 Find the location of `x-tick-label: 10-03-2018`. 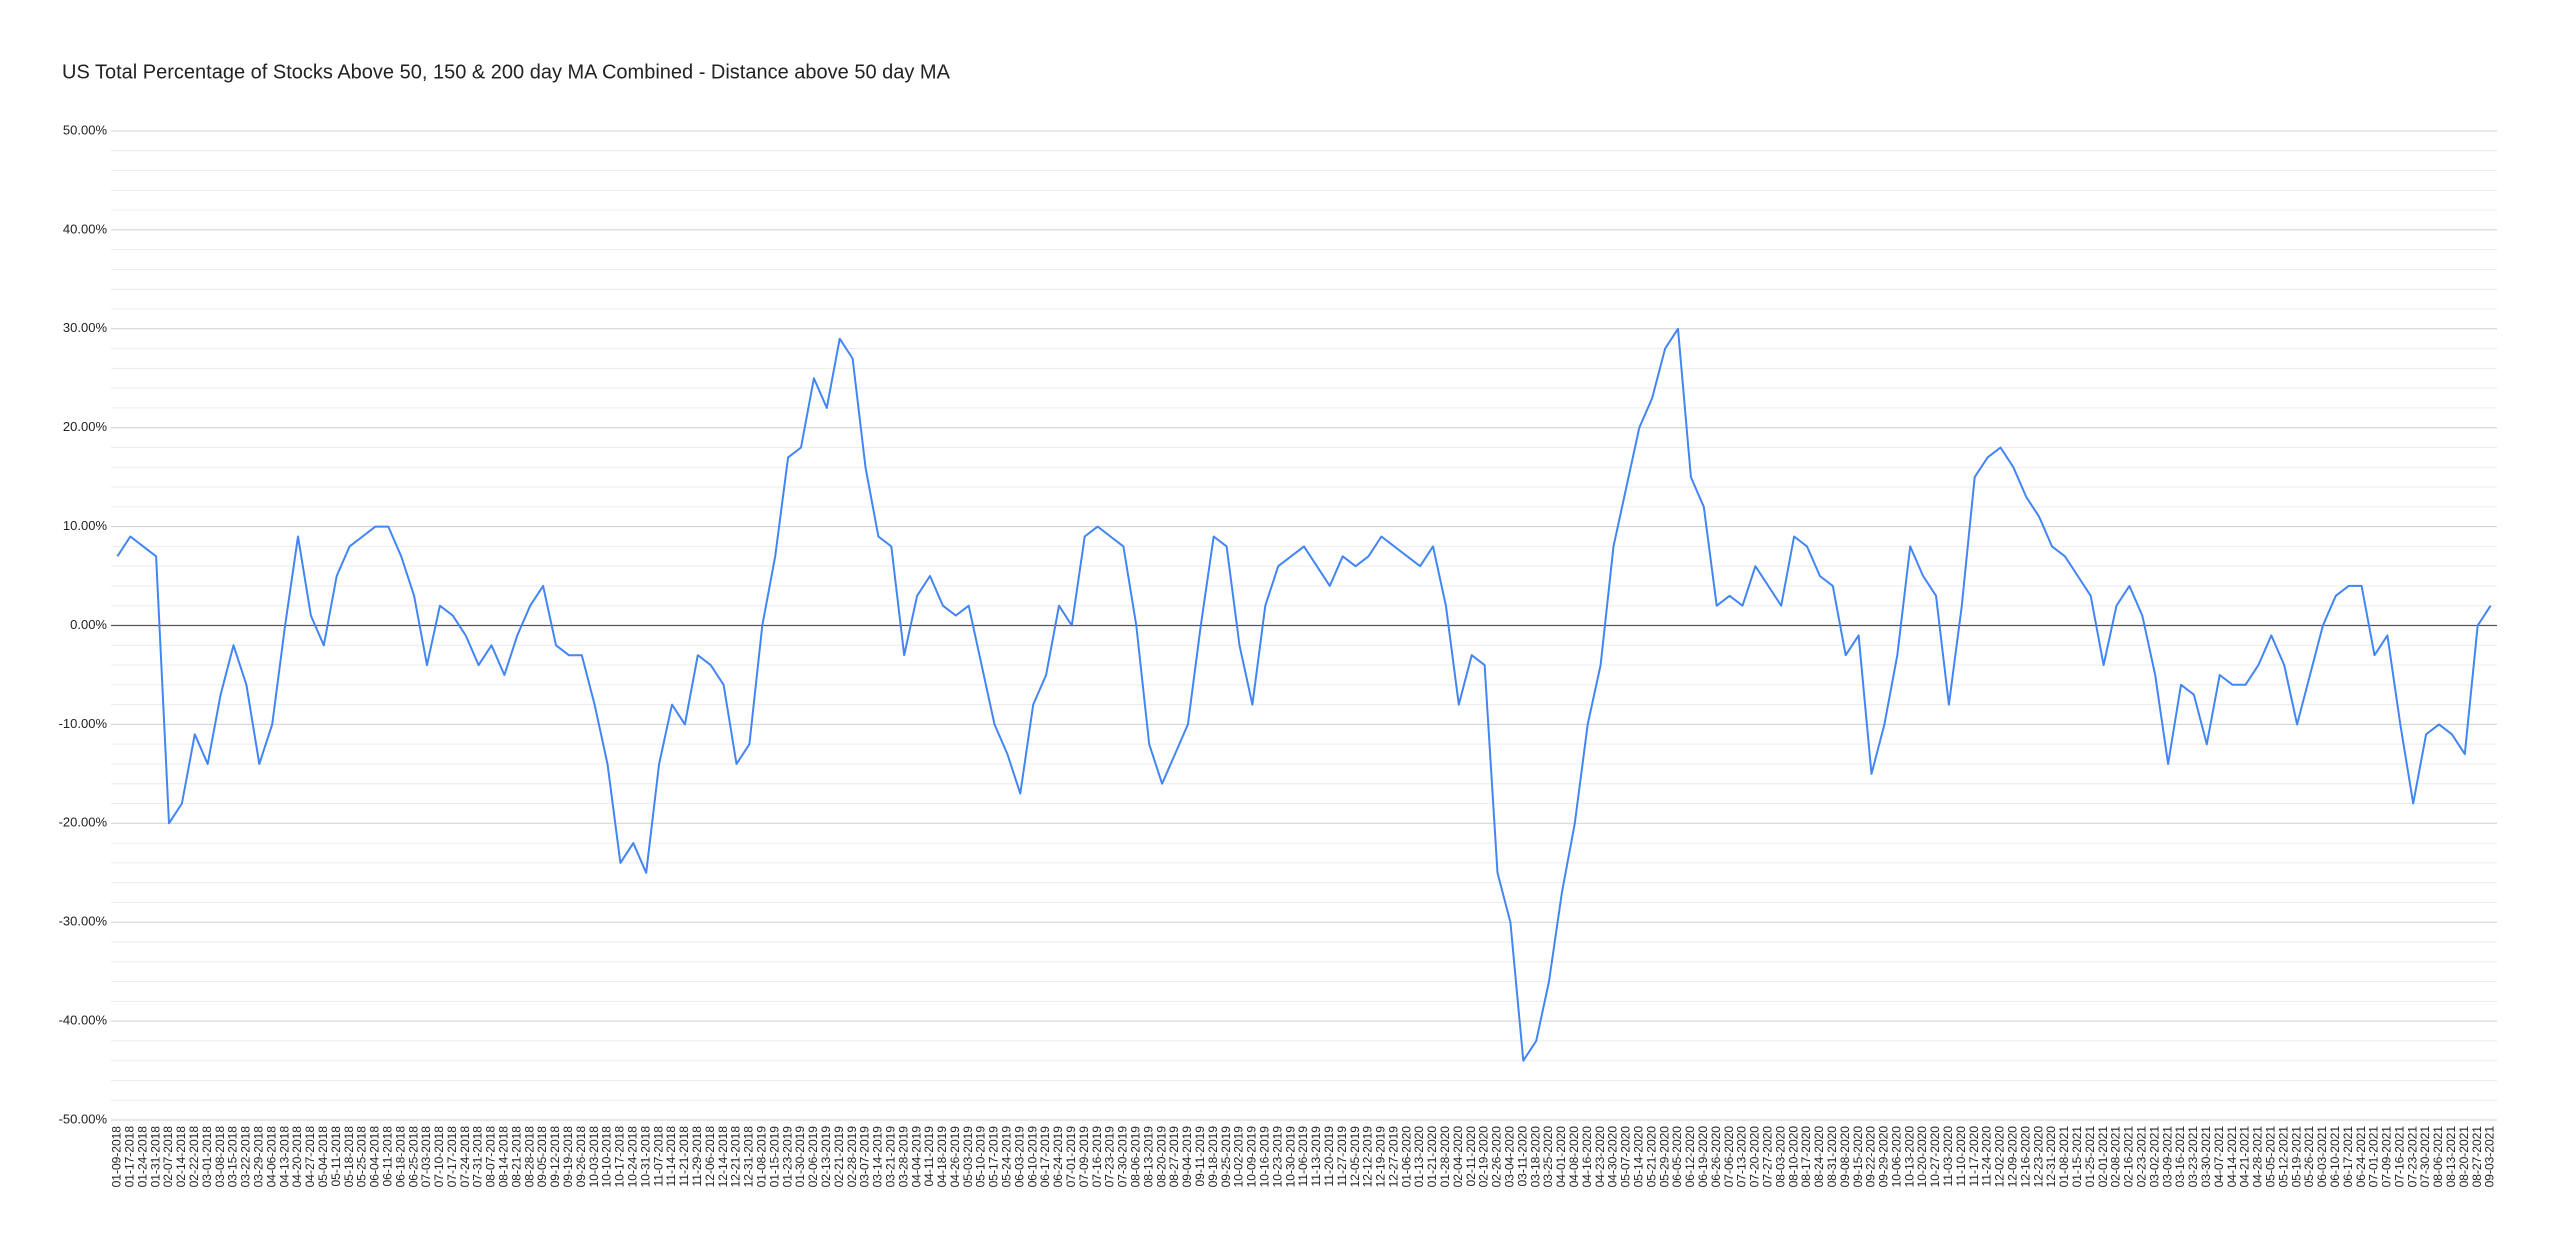

x-tick-label: 10-03-2018 is located at coordinates (594, 1157).